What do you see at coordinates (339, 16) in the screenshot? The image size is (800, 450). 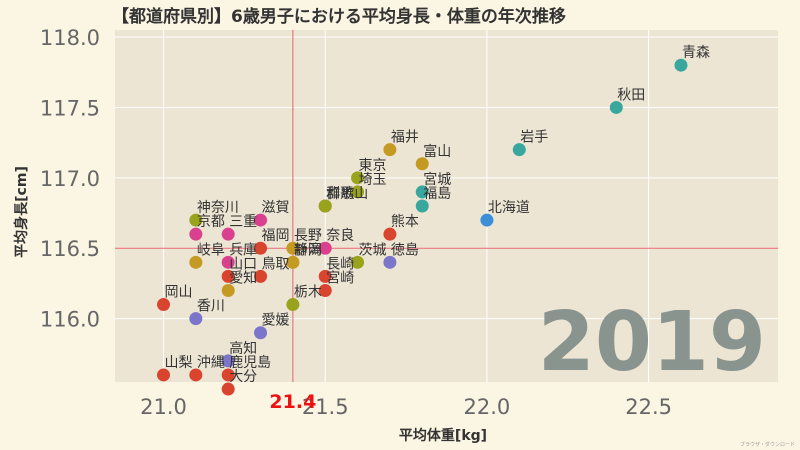 I see `chart-title: 【都道府県別】6歳男子における平均身長・体重の年次推移` at bounding box center [339, 16].